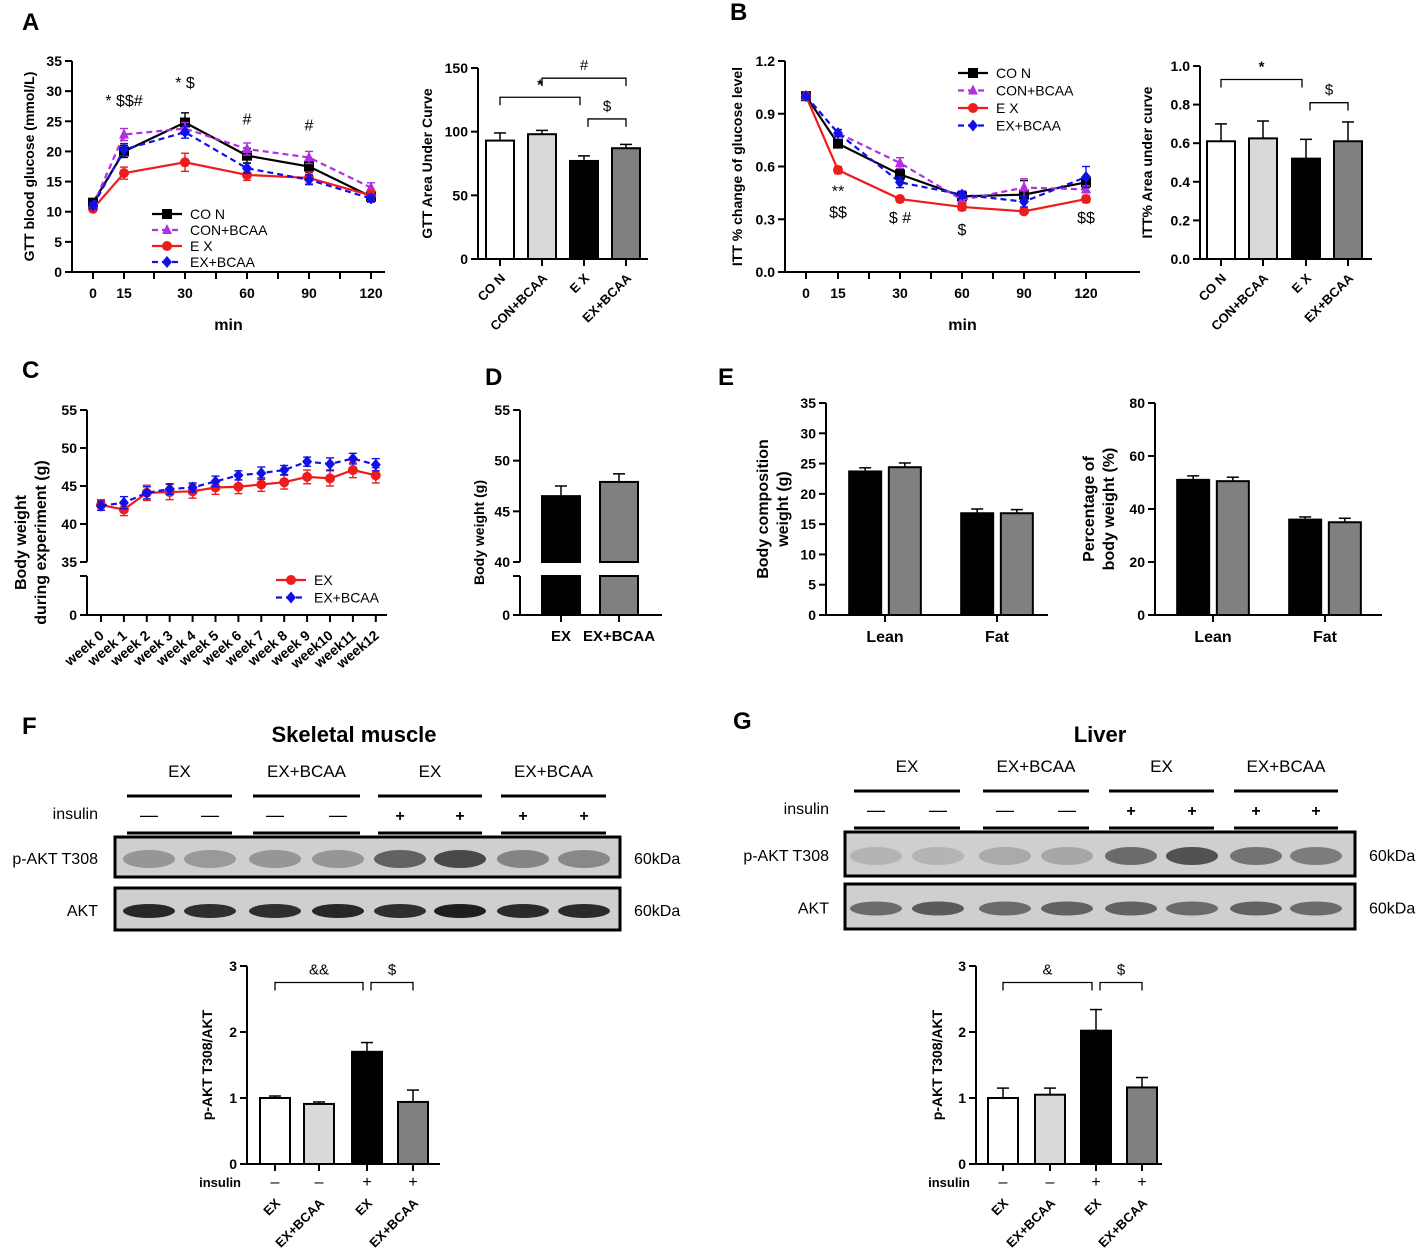 The image size is (1426, 1259). What do you see at coordinates (29, 726) in the screenshot?
I see `panel-letter-F: F` at bounding box center [29, 726].